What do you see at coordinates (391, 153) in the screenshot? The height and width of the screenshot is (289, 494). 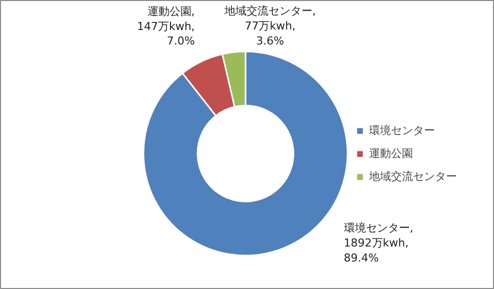 I see `legend-label: 運動公園` at bounding box center [391, 153].